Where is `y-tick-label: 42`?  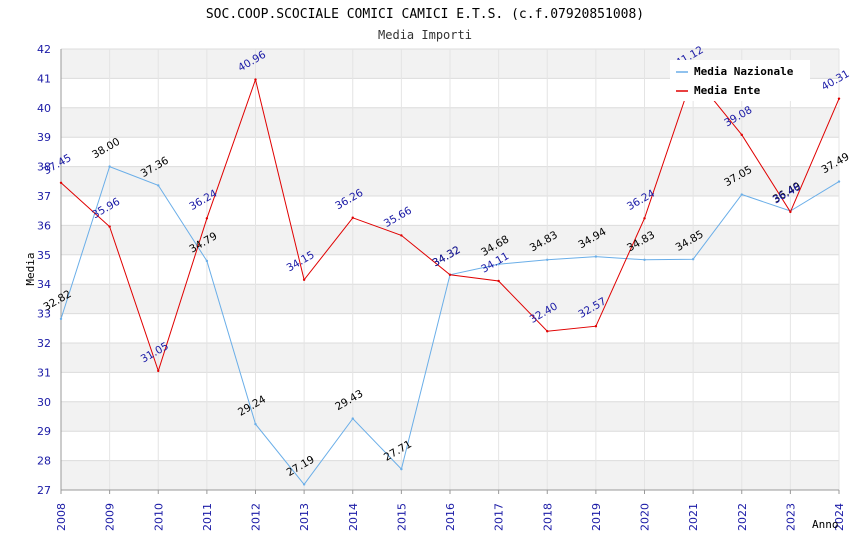 y-tick-label: 42 is located at coordinates (44, 49).